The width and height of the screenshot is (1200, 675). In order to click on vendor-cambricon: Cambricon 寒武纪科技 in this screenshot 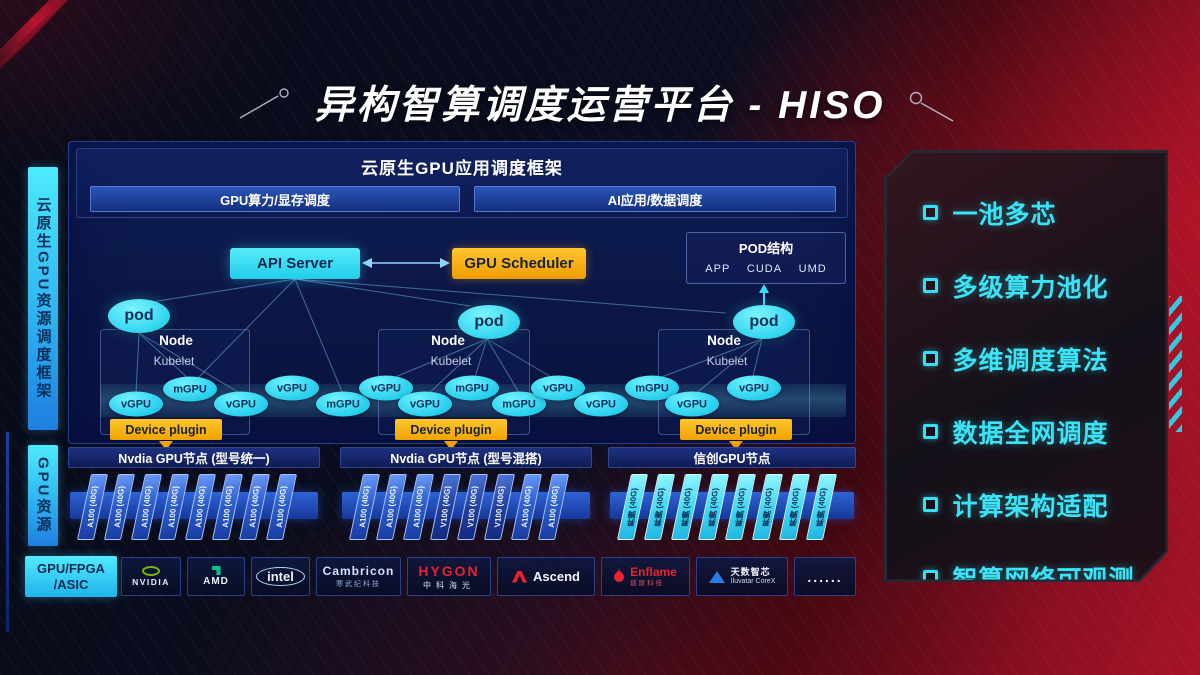, I will do `click(358, 576)`.